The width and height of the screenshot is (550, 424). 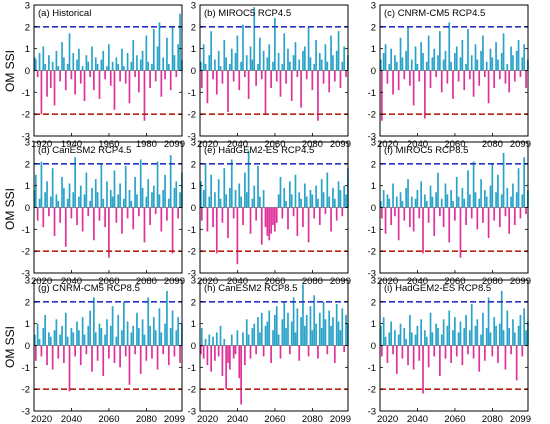 What do you see at coordinates (71, 144) in the screenshot?
I see `x-tick-label: 1940` at bounding box center [71, 144].